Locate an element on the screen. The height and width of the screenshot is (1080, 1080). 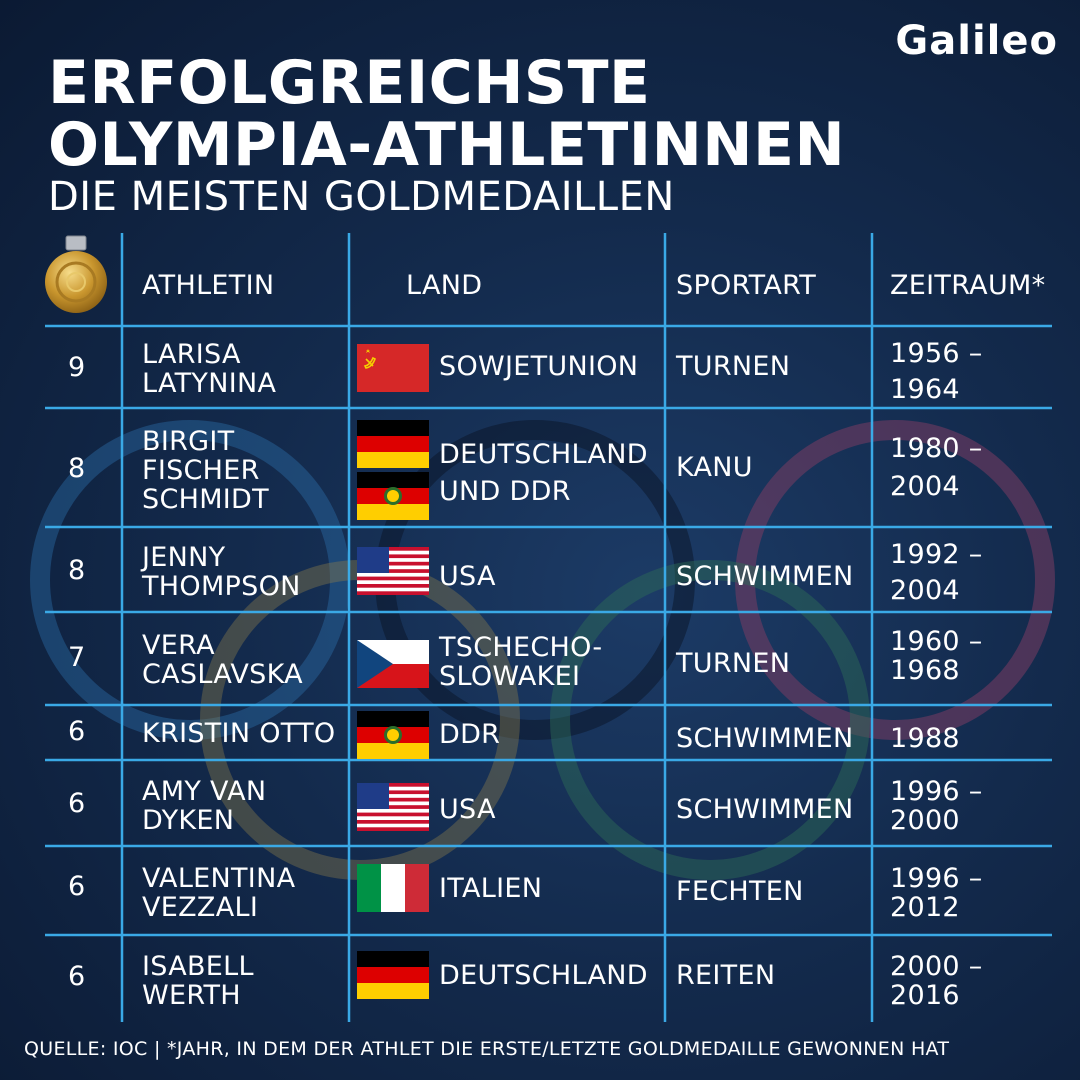
column-header-period: ZEITRAUM* is located at coordinates (968, 285).